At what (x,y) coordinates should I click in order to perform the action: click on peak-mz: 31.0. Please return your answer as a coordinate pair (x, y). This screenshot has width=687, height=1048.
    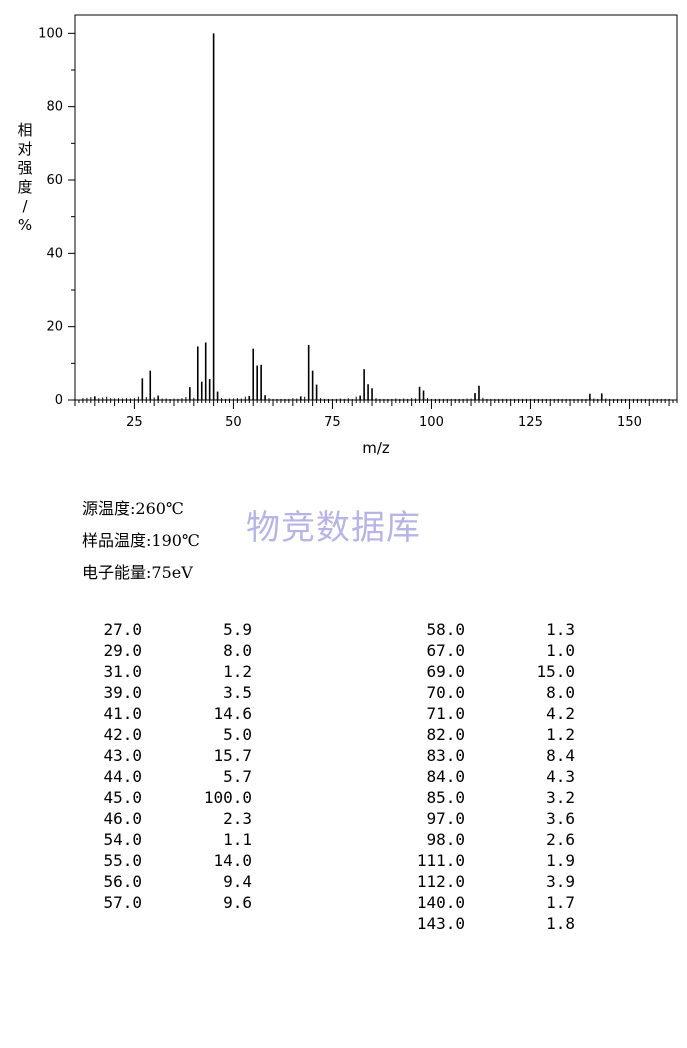
    Looking at the image, I should click on (122, 671).